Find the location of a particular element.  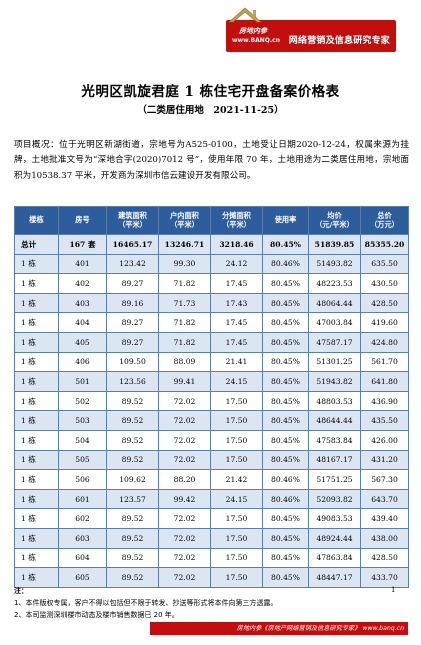

column-header: 总价 （万元） is located at coordinates (384, 220).